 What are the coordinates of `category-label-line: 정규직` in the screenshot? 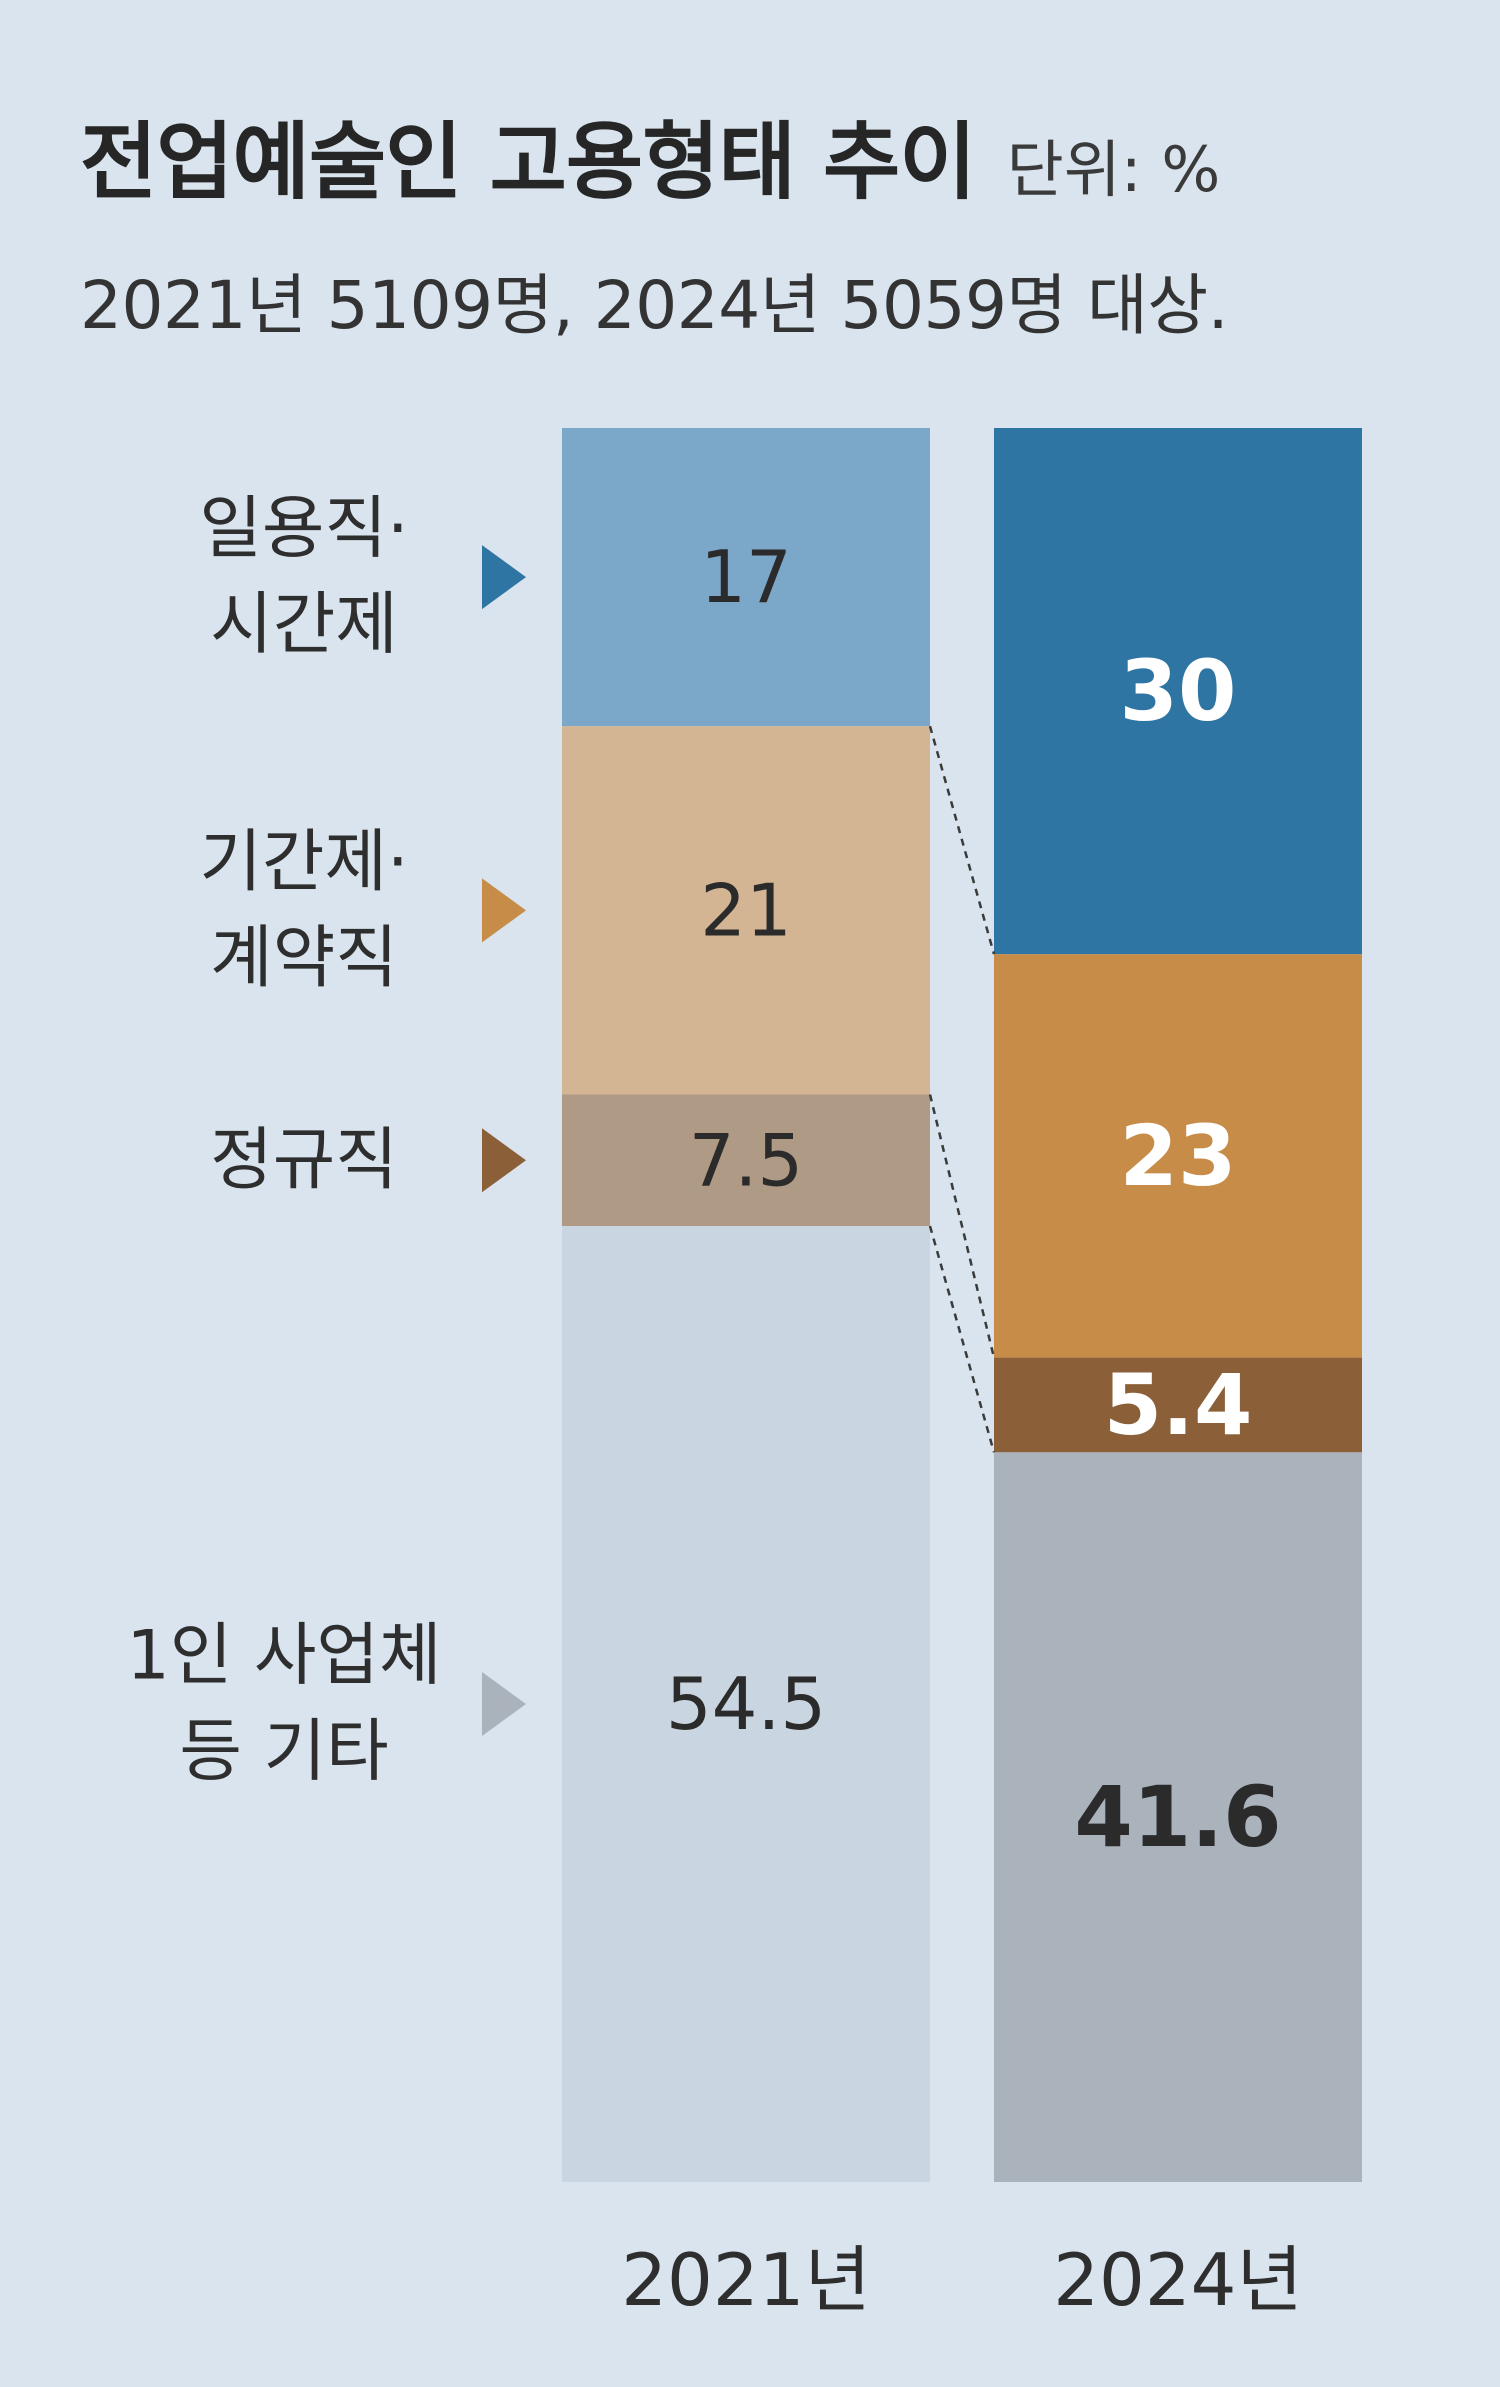 It's located at (304, 1160).